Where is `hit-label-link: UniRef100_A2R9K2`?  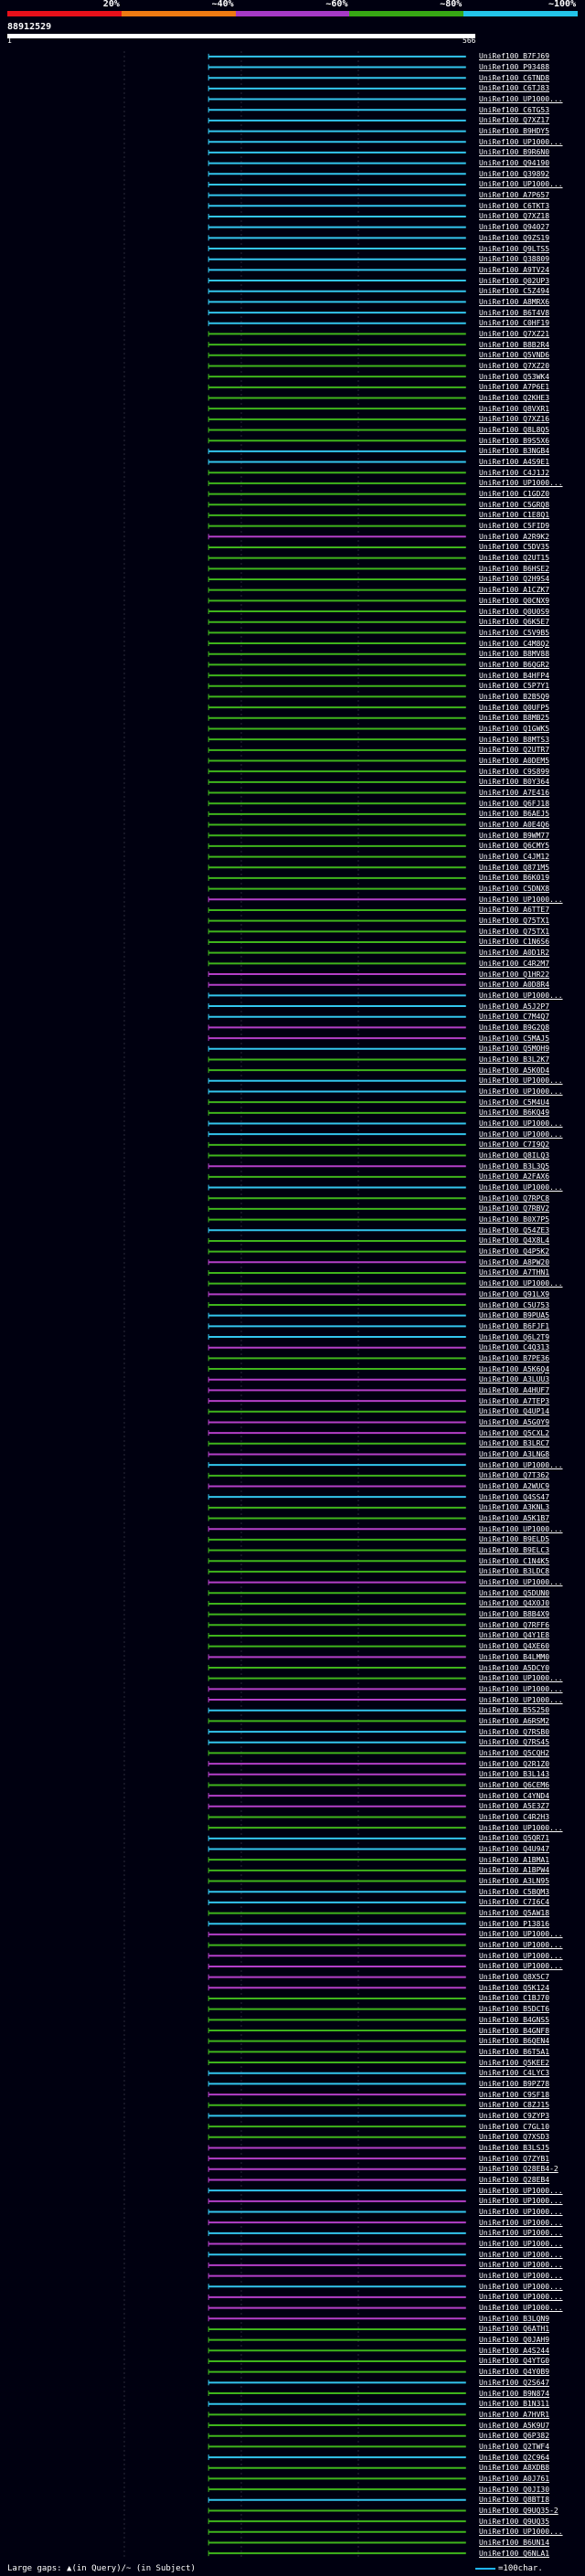 hit-label-link: UniRef100_A2R9K2 is located at coordinates (514, 536).